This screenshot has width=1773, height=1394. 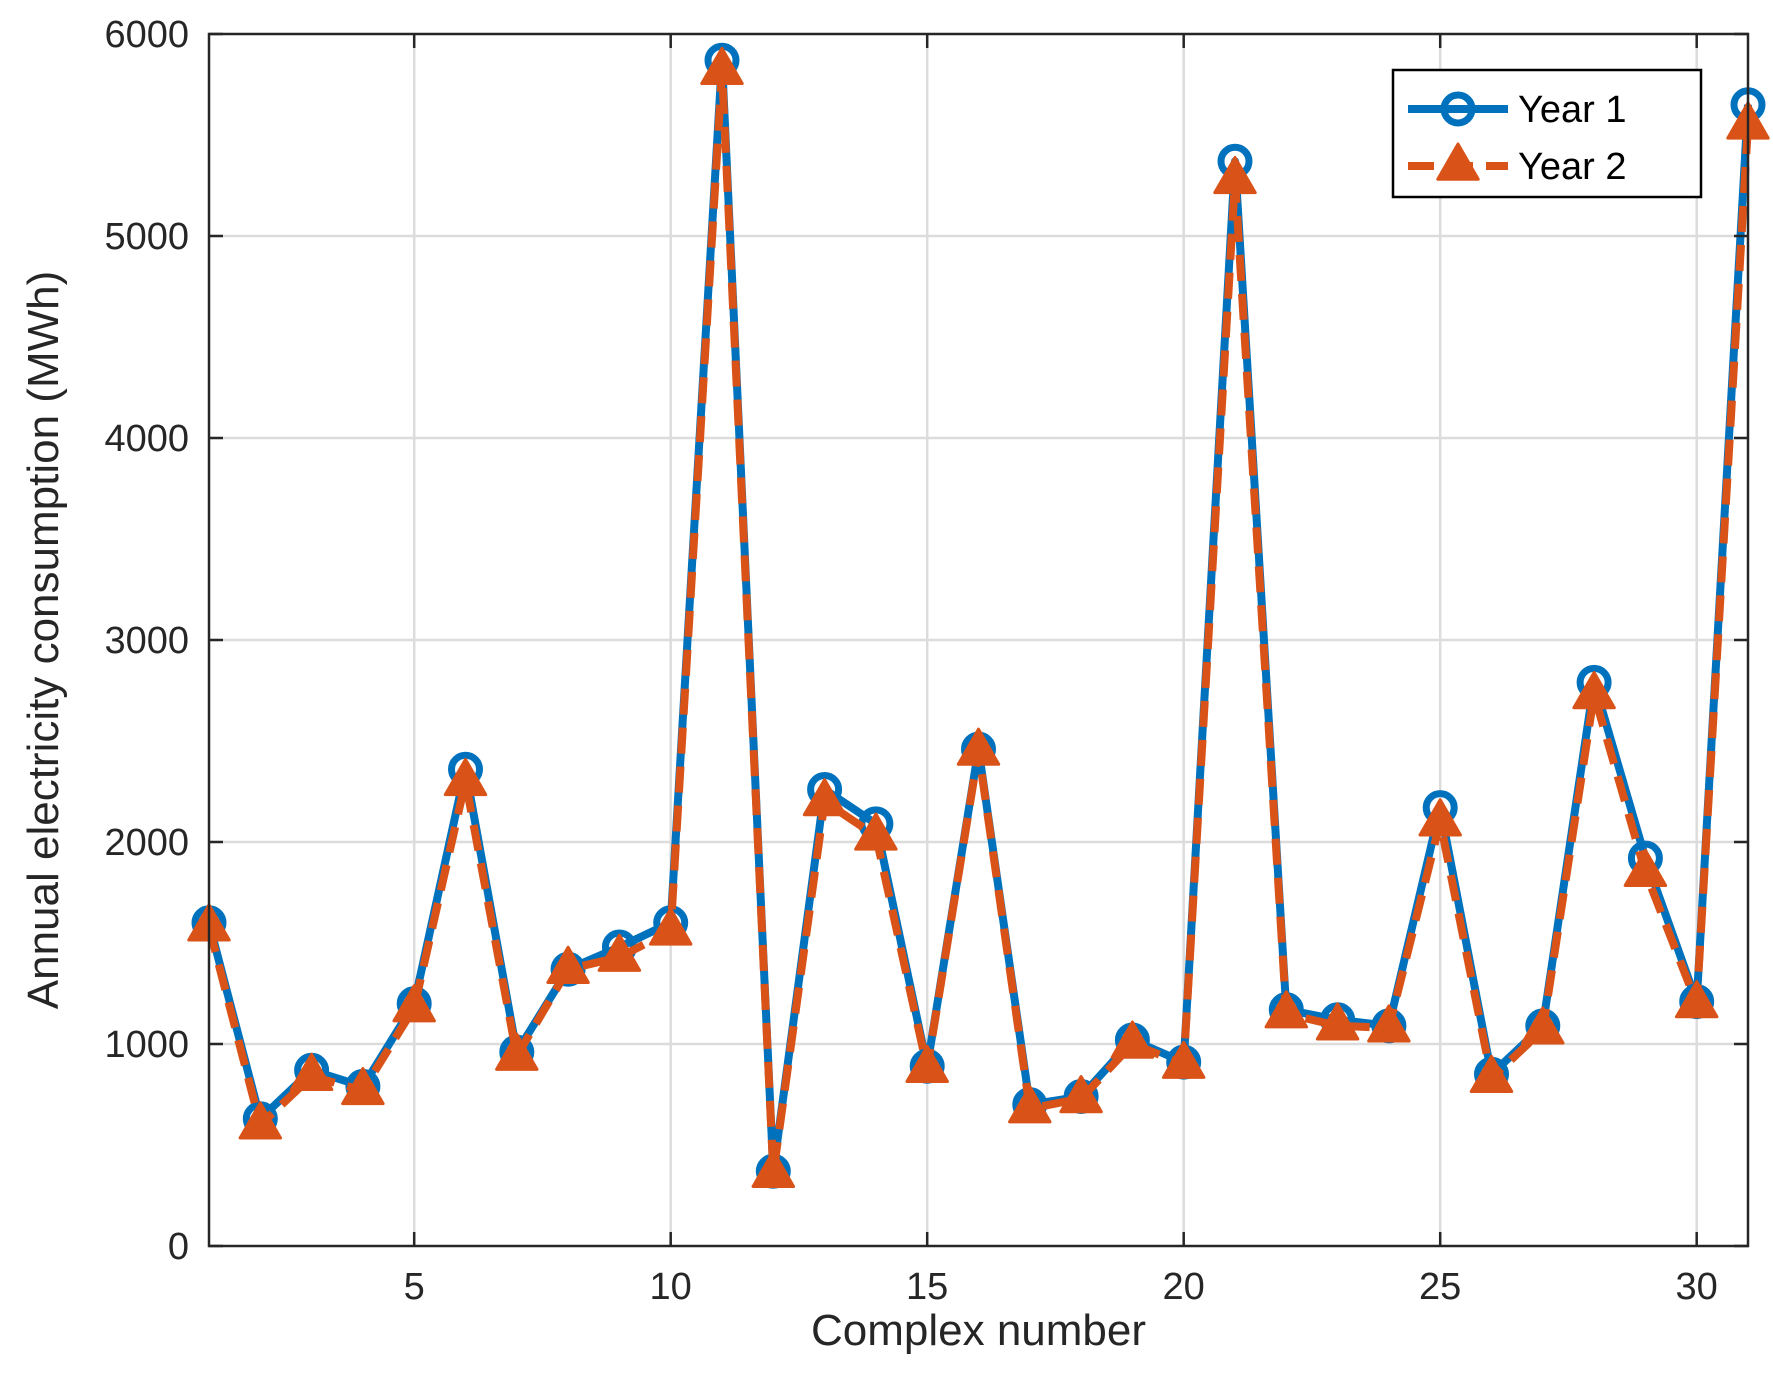 I want to click on y-tick-label: 5000, so click(x=146, y=237).